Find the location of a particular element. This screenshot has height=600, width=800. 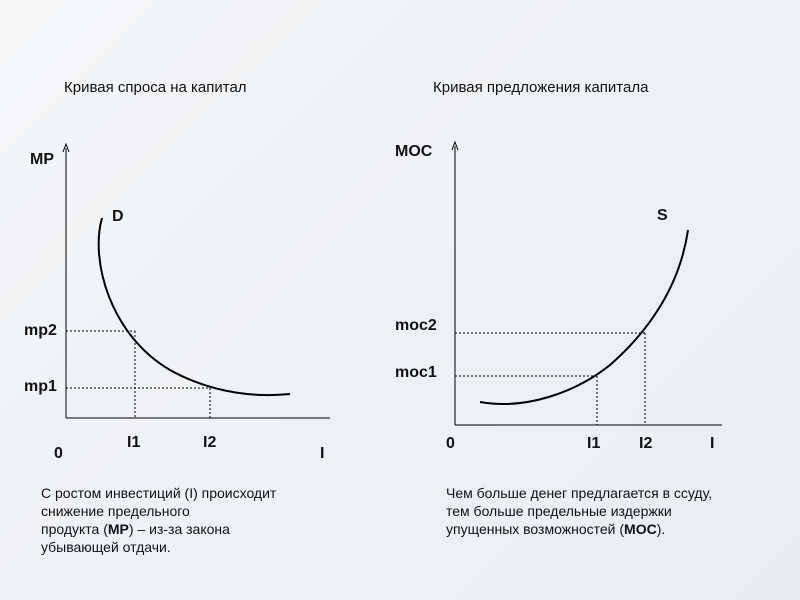

supply-y-axis-arrow is located at coordinates (455, 145).